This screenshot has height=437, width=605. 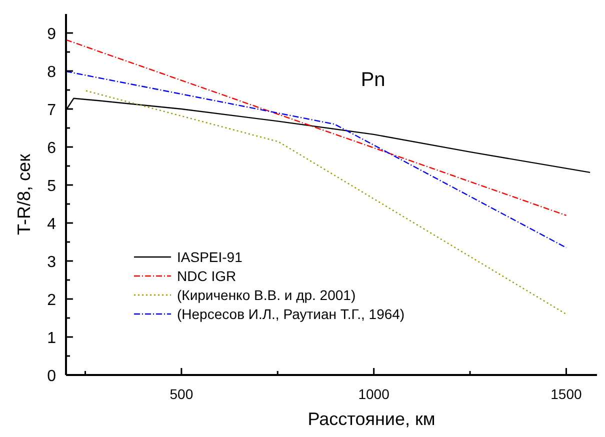 What do you see at coordinates (51, 72) in the screenshot?
I see `y-tick-label: 8` at bounding box center [51, 72].